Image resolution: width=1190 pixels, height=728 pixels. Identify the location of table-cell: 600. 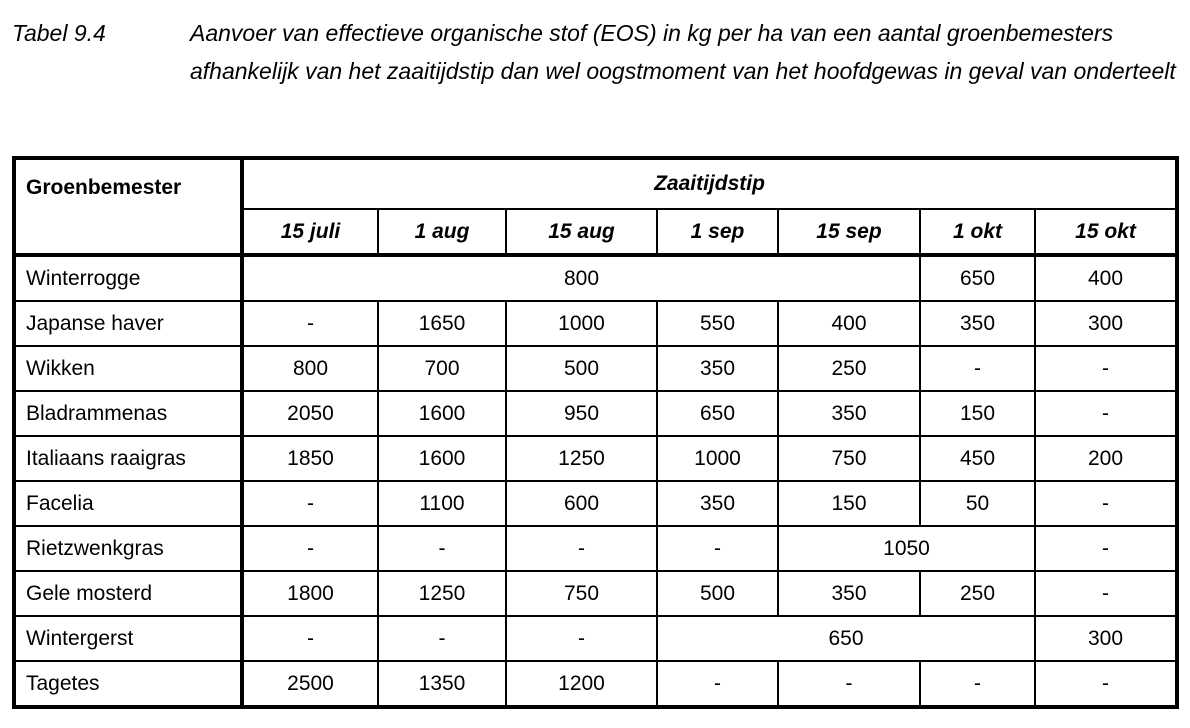
(581, 503).